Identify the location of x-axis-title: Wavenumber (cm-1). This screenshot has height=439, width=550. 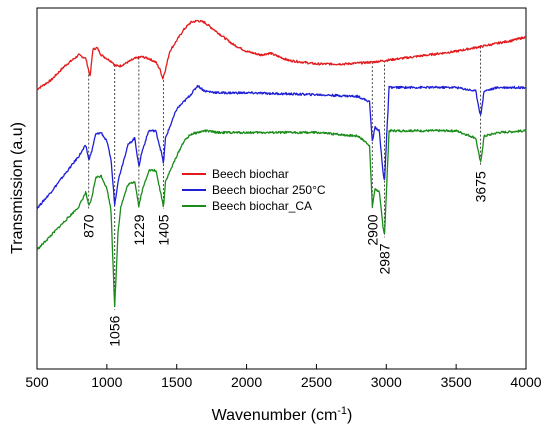
(282, 414).